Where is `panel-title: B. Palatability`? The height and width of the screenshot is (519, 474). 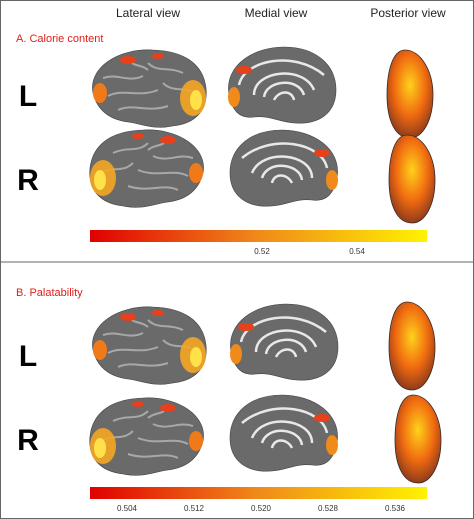
panel-title: B. Palatability is located at coordinates (49, 293).